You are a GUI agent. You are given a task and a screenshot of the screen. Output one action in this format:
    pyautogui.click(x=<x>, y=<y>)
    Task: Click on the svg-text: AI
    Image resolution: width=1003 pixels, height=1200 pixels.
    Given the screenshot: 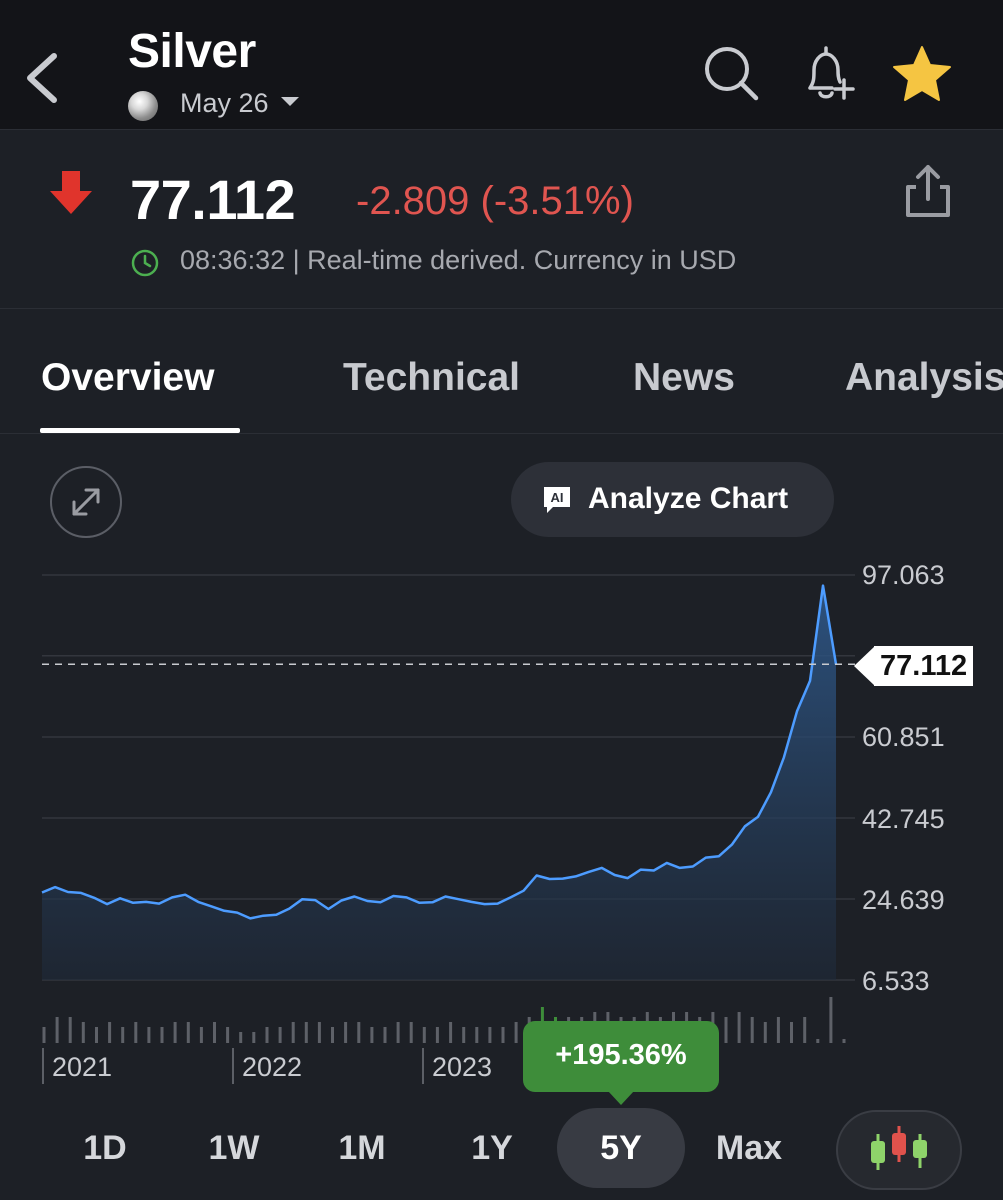 What is the action you would take?
    pyautogui.click(x=557, y=497)
    